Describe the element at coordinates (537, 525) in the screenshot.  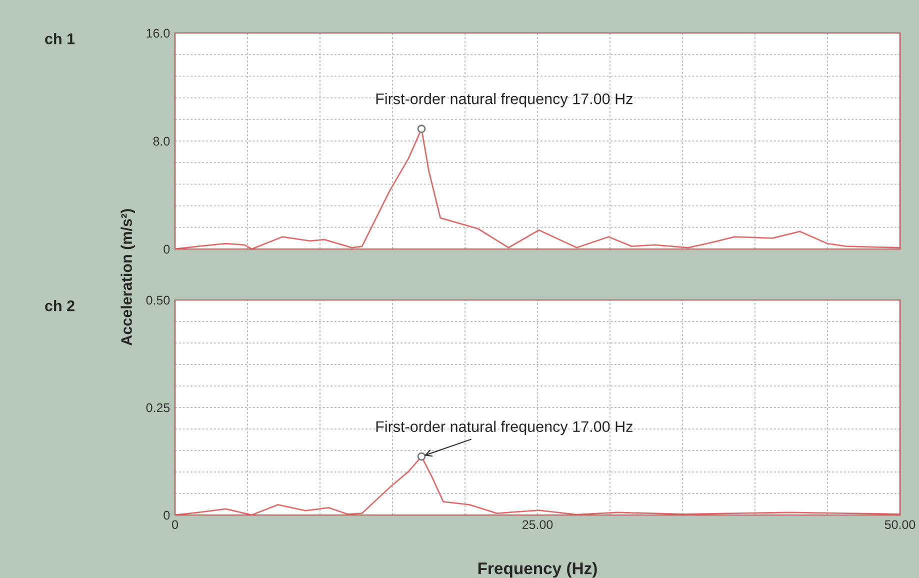
I see `x-tick-label: 25.00` at that location.